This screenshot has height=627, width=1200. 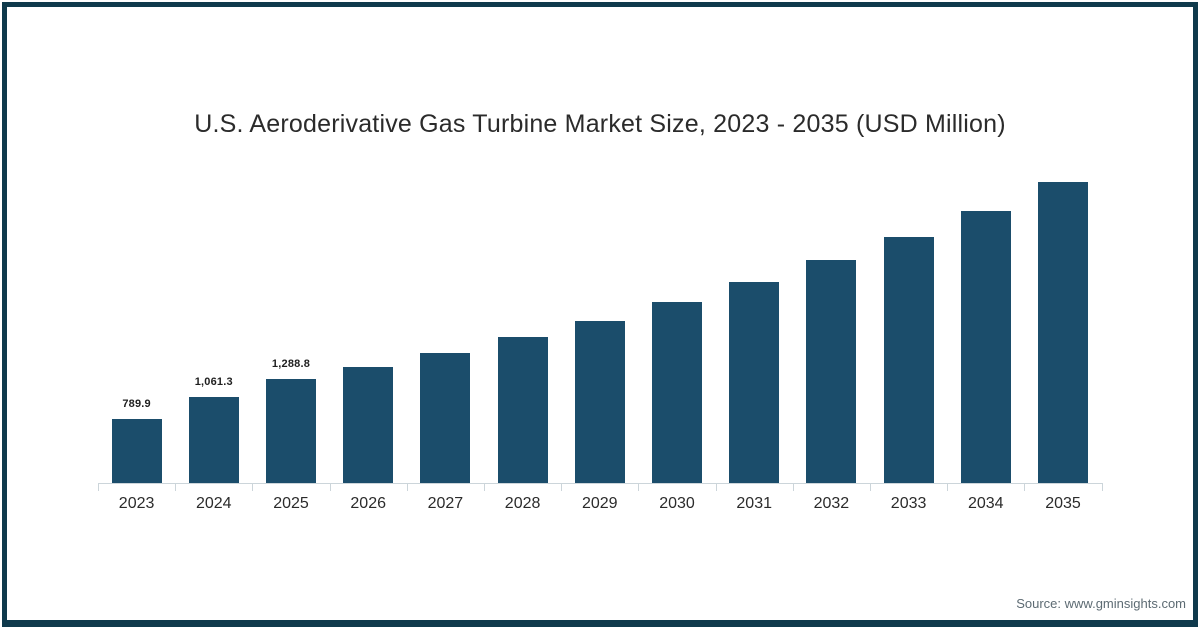 What do you see at coordinates (522, 503) in the screenshot?
I see `x-label-2028: 2028` at bounding box center [522, 503].